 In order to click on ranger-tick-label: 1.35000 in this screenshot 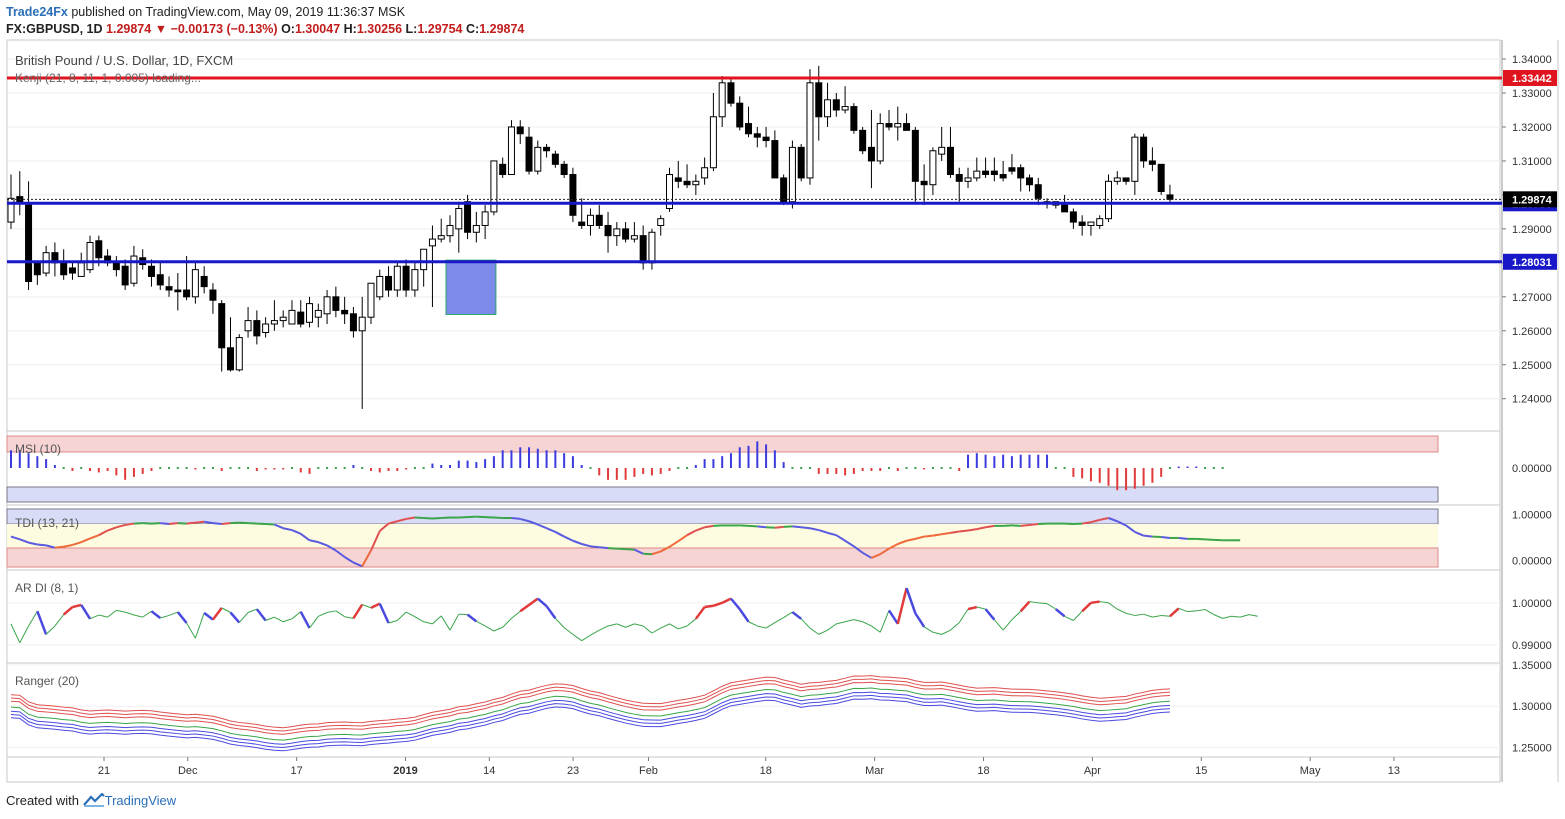, I will do `click(1532, 666)`.